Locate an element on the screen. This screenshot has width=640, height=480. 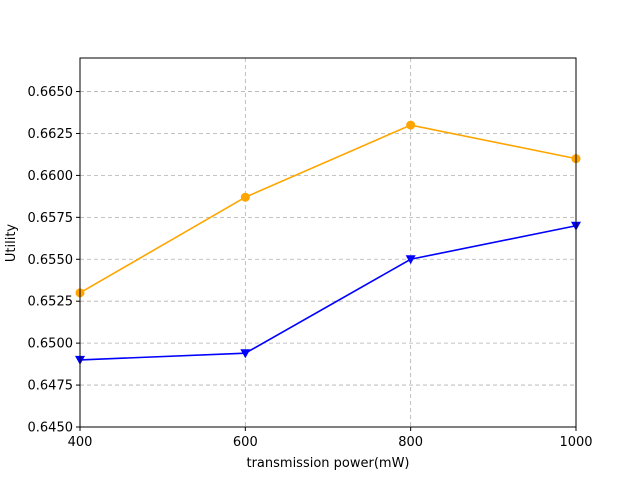
y-tick-label: 0.6625 is located at coordinates (51, 134).